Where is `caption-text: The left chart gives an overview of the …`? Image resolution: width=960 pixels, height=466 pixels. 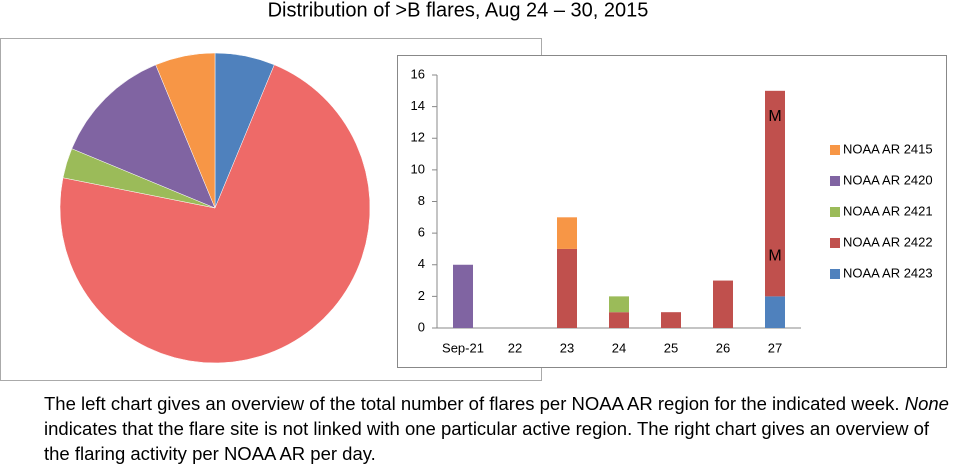
caption-text: The left chart gives an overview of the … is located at coordinates (474, 403).